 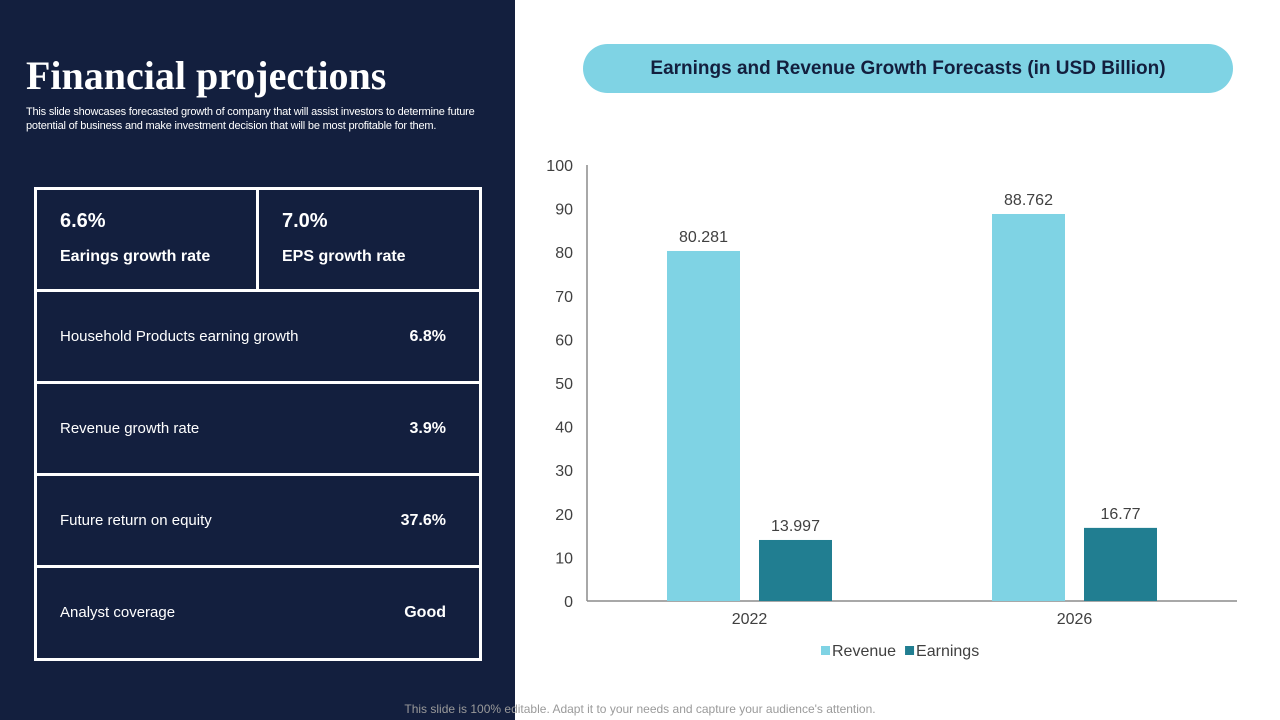 What do you see at coordinates (564, 340) in the screenshot?
I see `y-tick-label: 60` at bounding box center [564, 340].